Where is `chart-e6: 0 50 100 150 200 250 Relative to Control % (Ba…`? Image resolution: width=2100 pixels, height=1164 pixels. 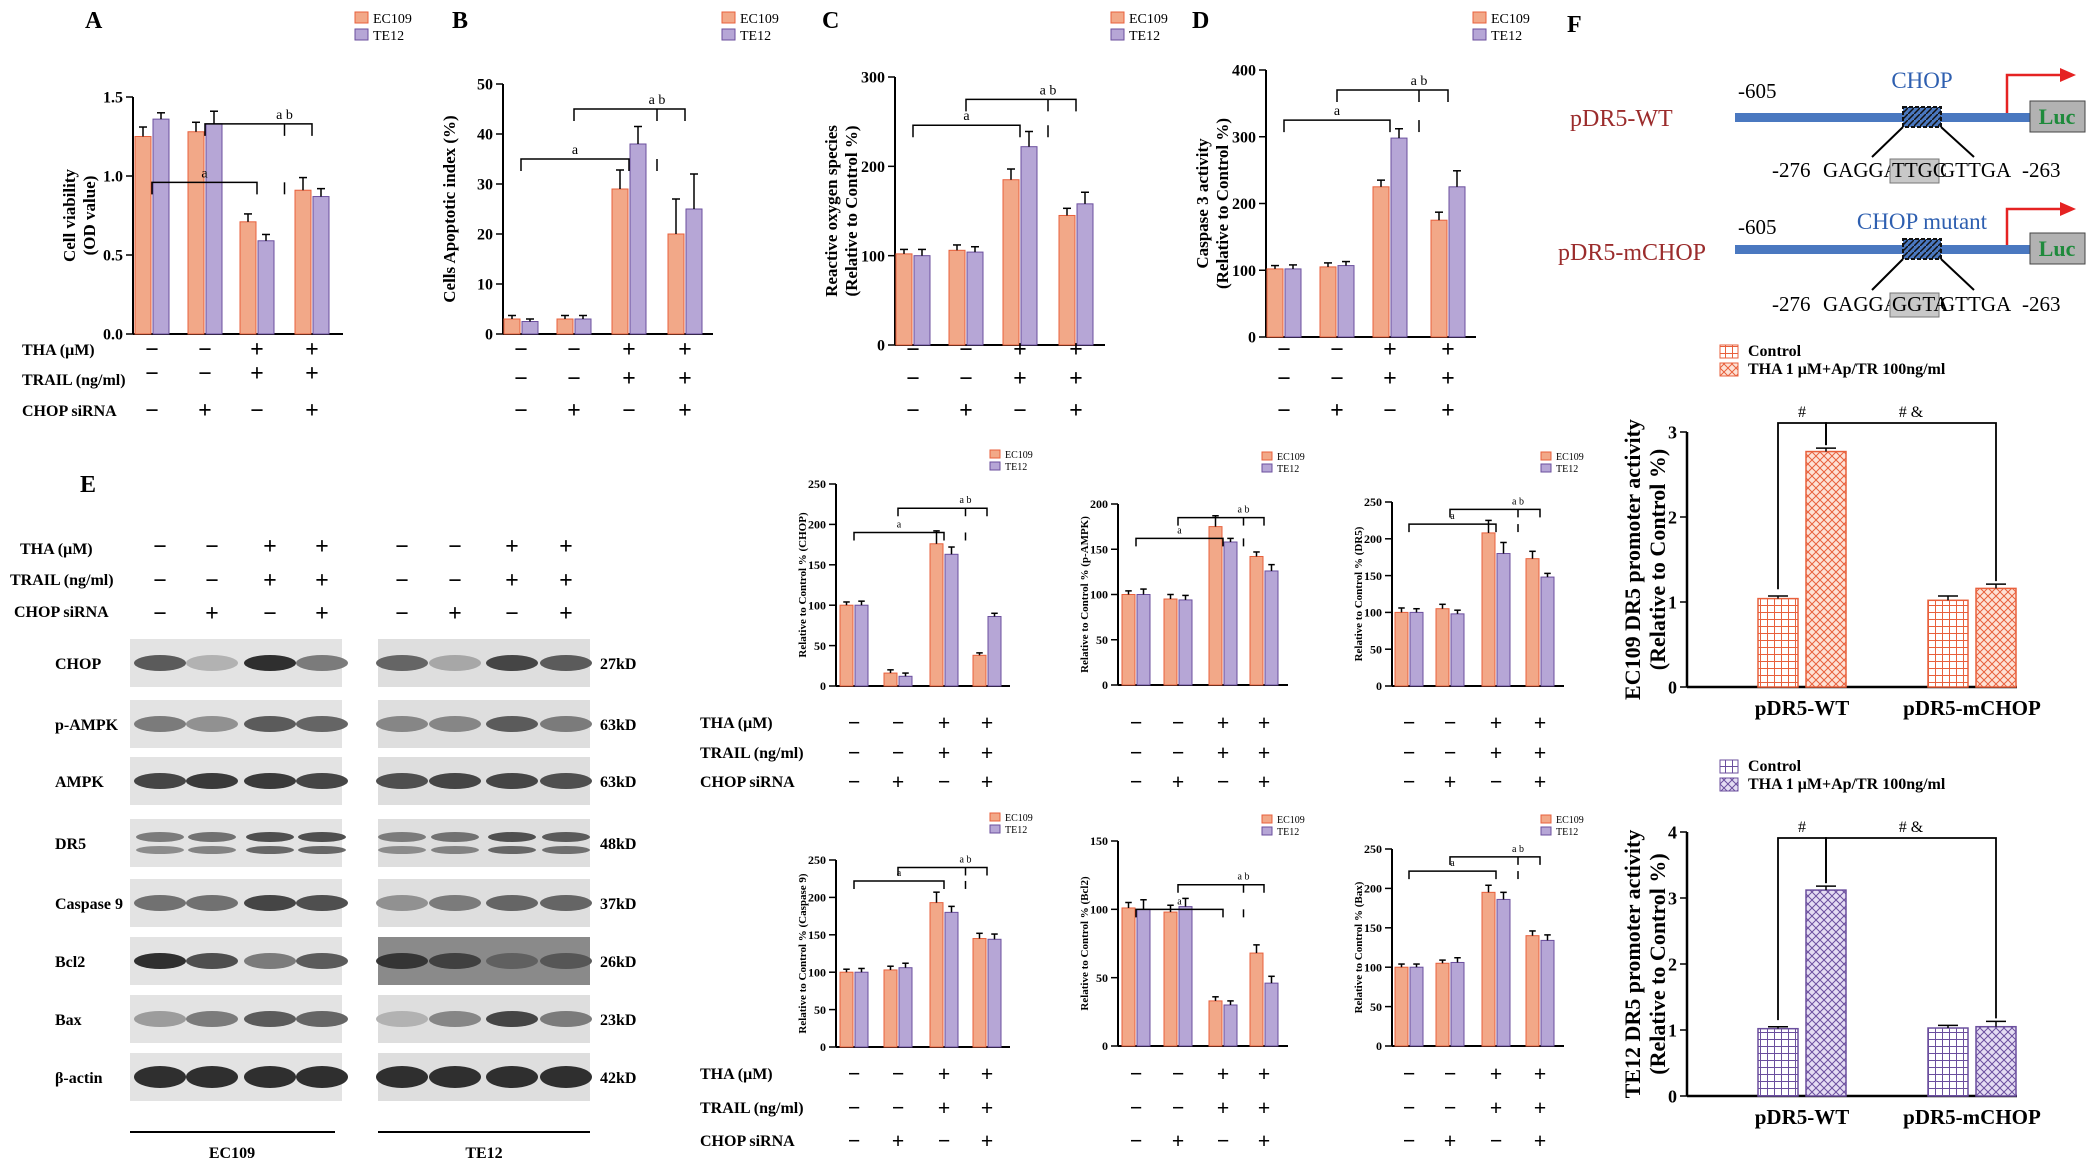
chart-e6: 0 50 100 150 200 250 Relative to Control % (Ba… is located at coordinates (1468, 933).